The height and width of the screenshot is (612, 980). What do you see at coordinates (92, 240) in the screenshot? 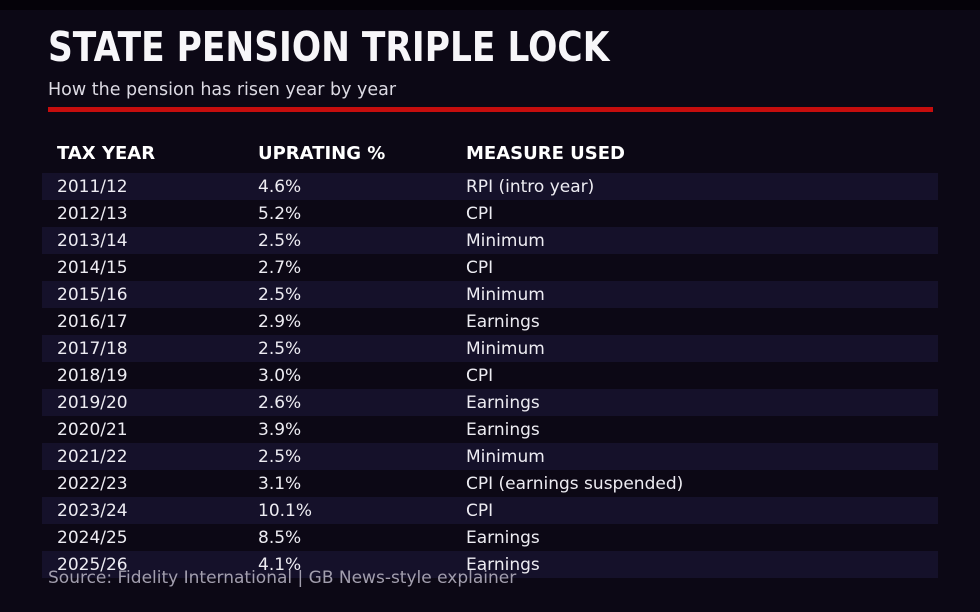
I see `cell-tax-year: 2013/14` at bounding box center [92, 240].